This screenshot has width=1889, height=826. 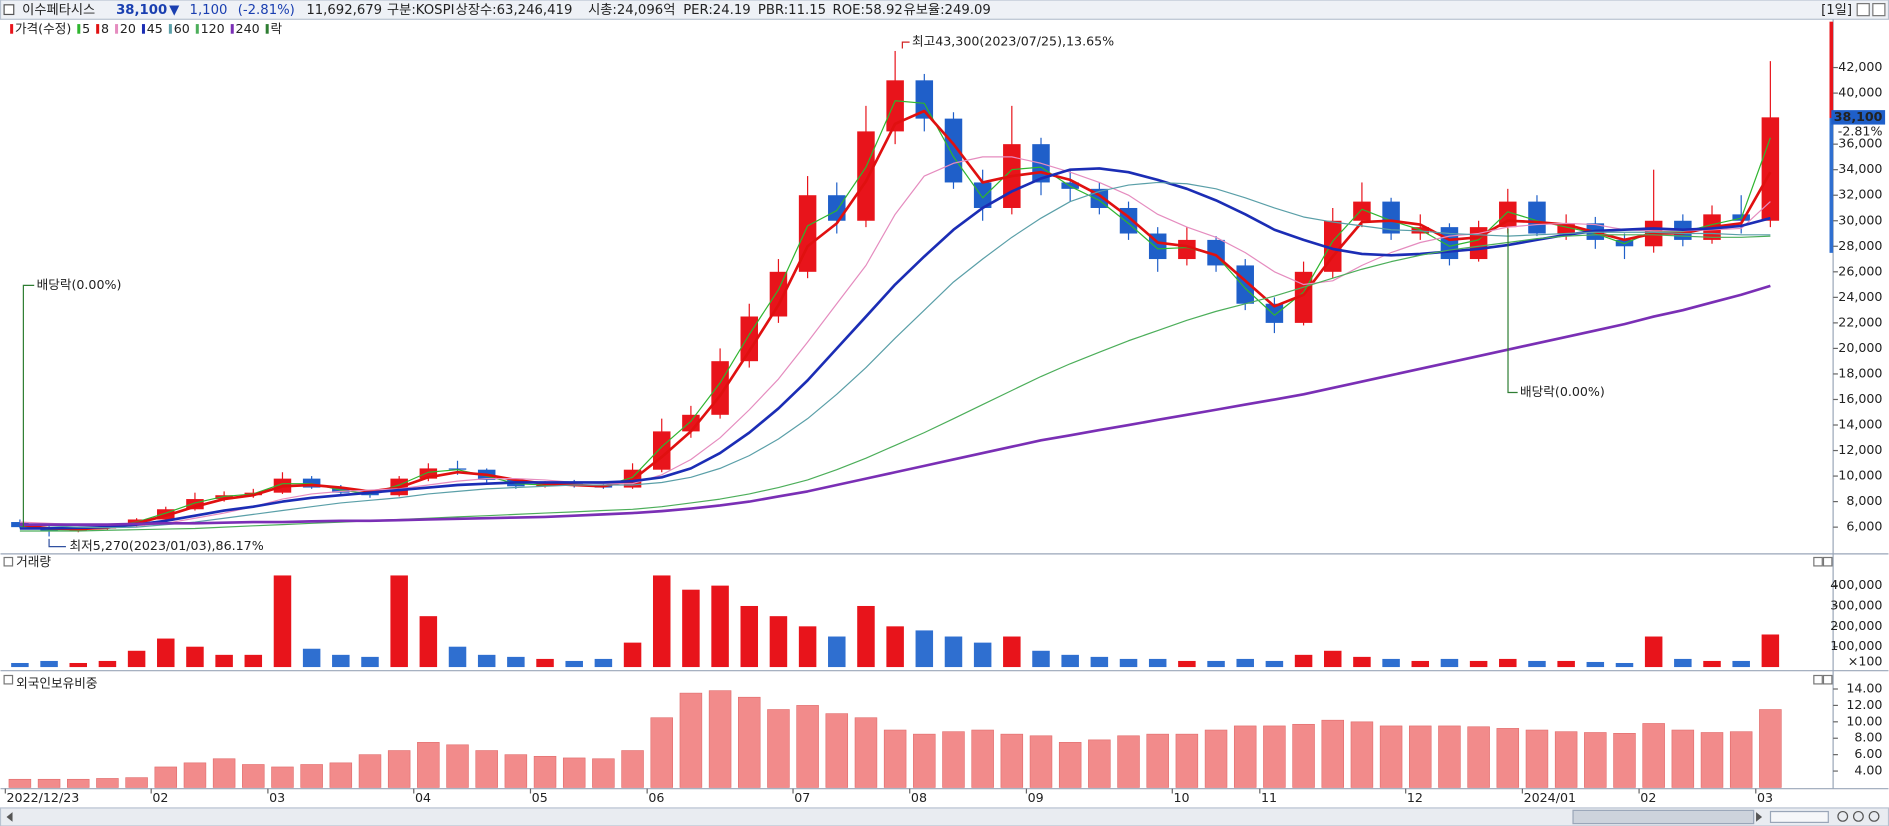 I want to click on shares-info: 상장수:63,246,419, so click(x=514, y=10).